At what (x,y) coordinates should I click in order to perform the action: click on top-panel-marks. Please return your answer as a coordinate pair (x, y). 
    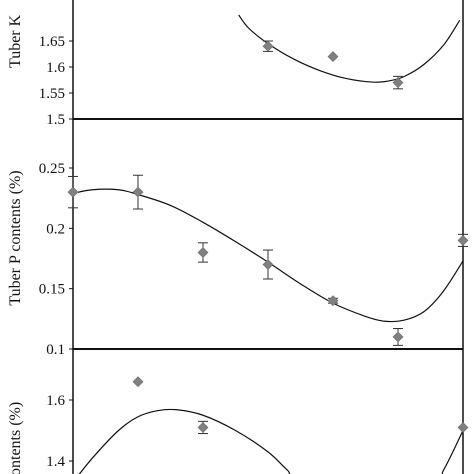
    Looking at the image, I should click on (349, 52).